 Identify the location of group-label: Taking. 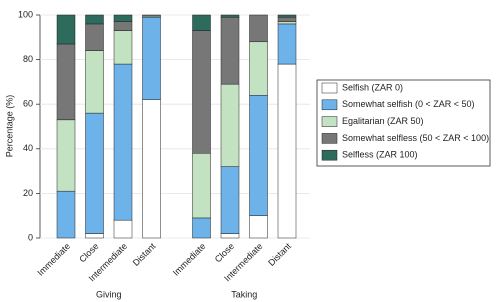
(244, 294).